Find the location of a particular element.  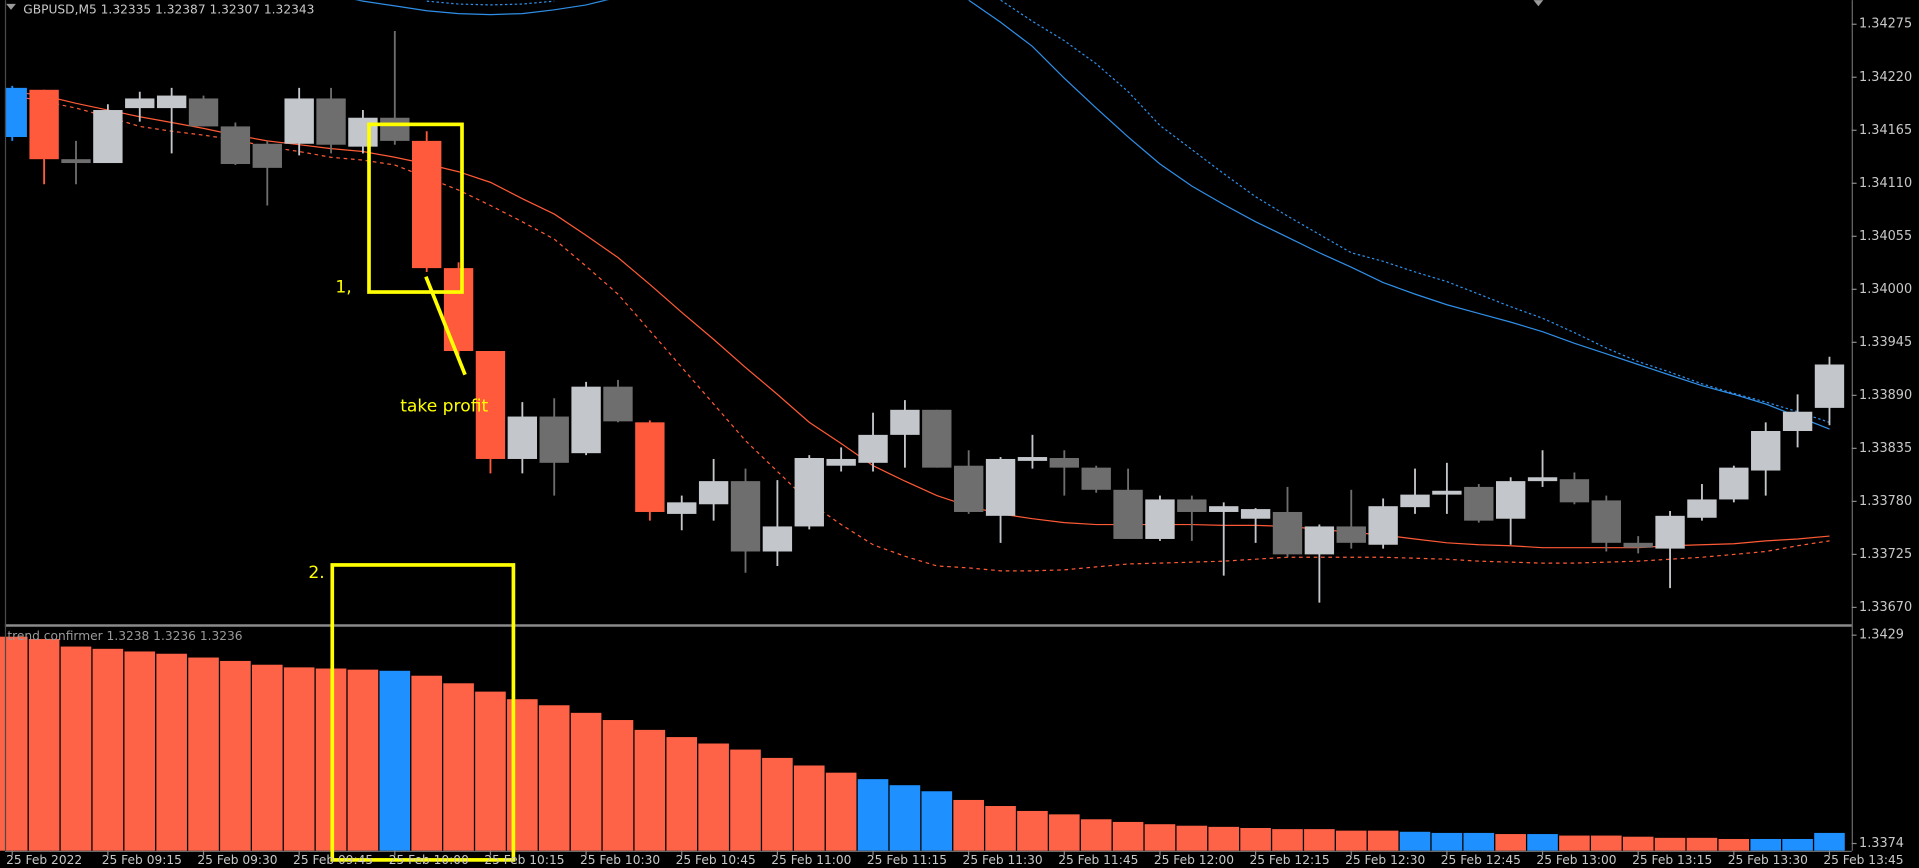

y-tick-label: 1.34110 is located at coordinates (1885, 183).